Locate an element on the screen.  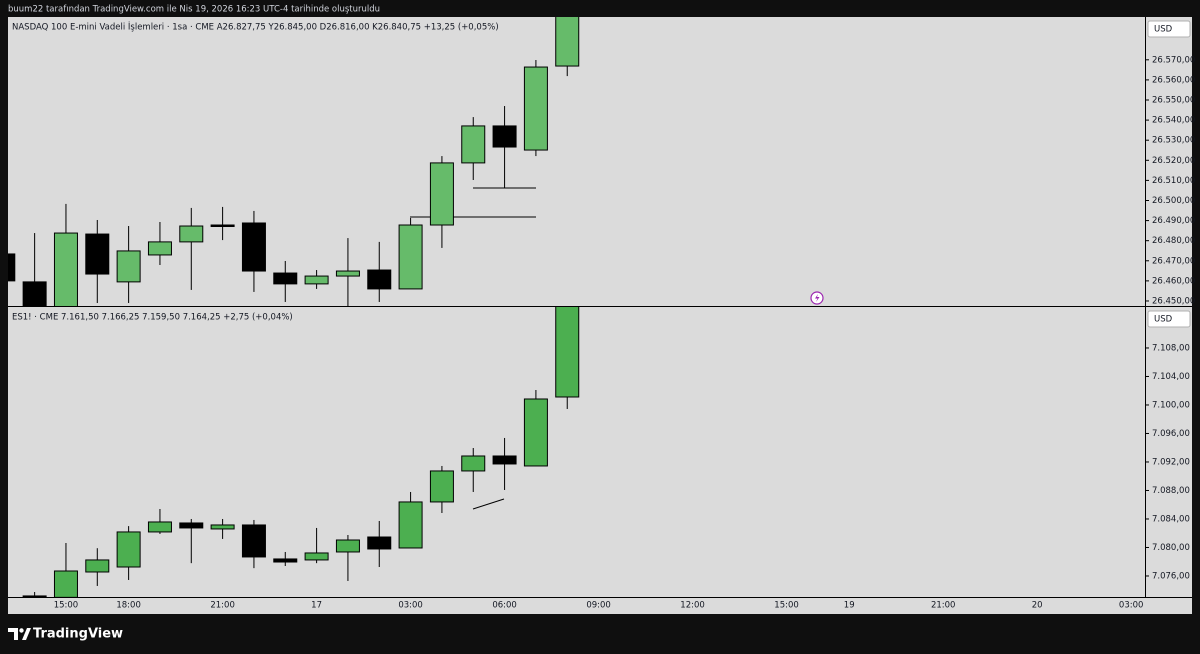
y-tick-label: 26.480,00 is located at coordinates (1173, 241).